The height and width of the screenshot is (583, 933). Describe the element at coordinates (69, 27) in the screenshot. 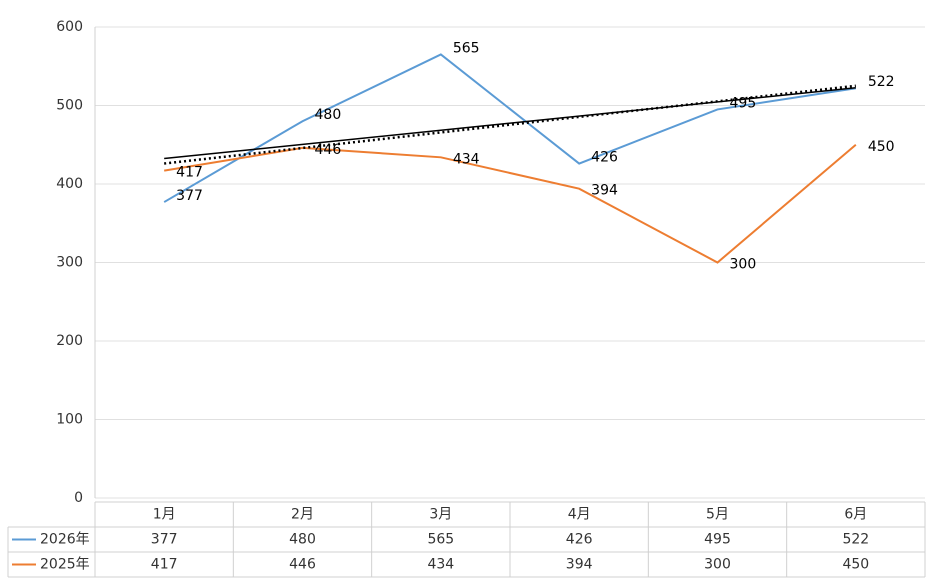

I see `y-tick-label: 600` at that location.